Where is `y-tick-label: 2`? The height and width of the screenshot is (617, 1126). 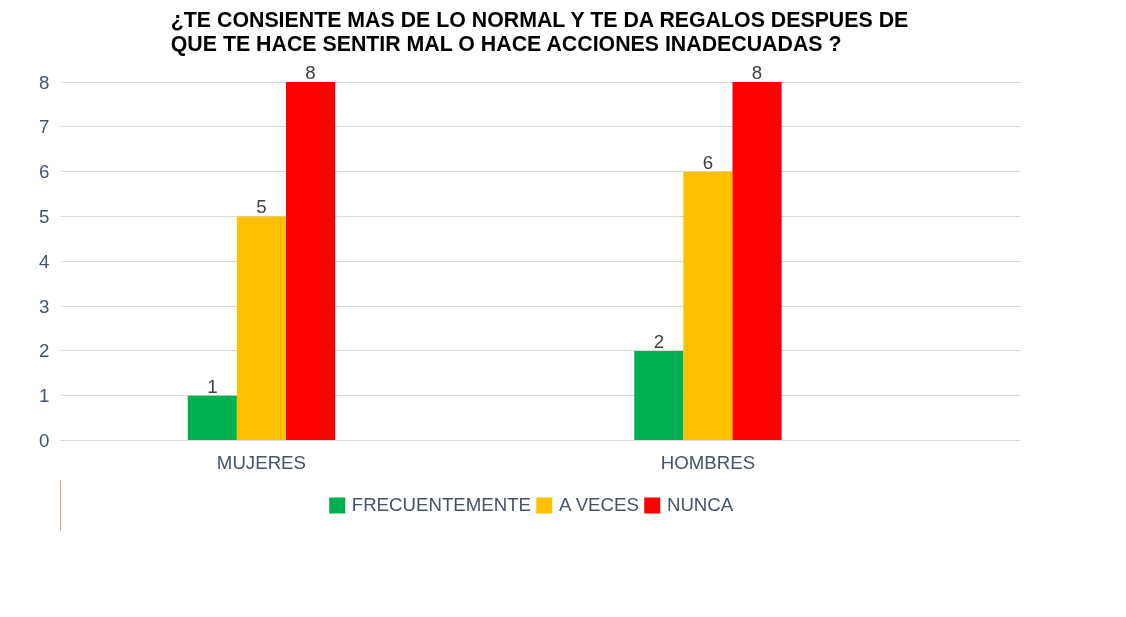 y-tick-label: 2 is located at coordinates (44, 351).